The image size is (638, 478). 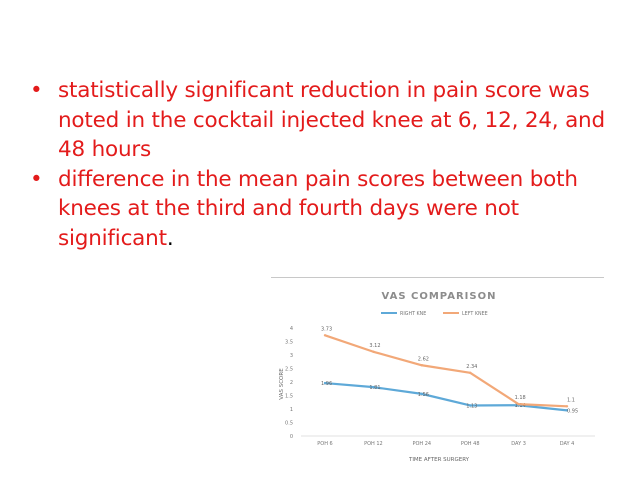 I want to click on y-tick-label: 4, so click(x=291, y=329).